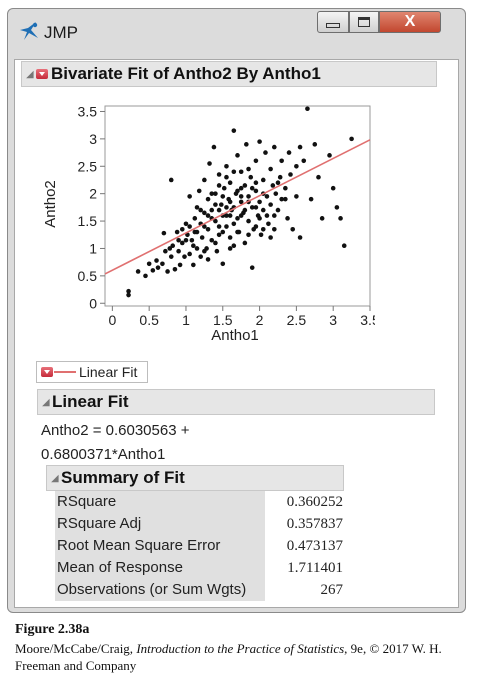 This screenshot has width=477, height=685. Describe the element at coordinates (186, 320) in the screenshot. I see `x-tick-label: 1` at that location.